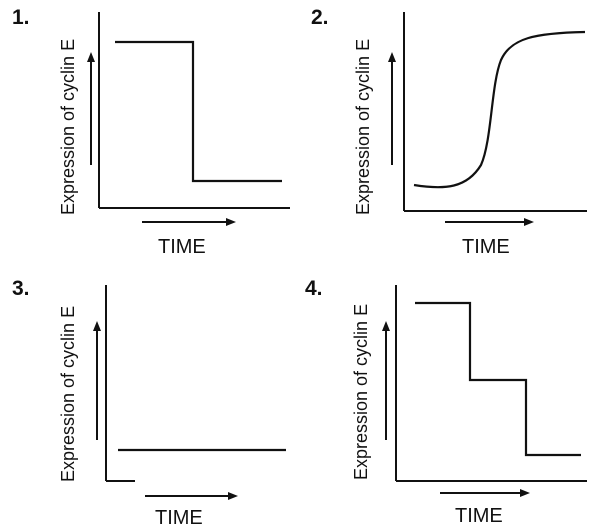 This screenshot has height=531, width=591. I want to click on panel-number: 4., so click(314, 288).